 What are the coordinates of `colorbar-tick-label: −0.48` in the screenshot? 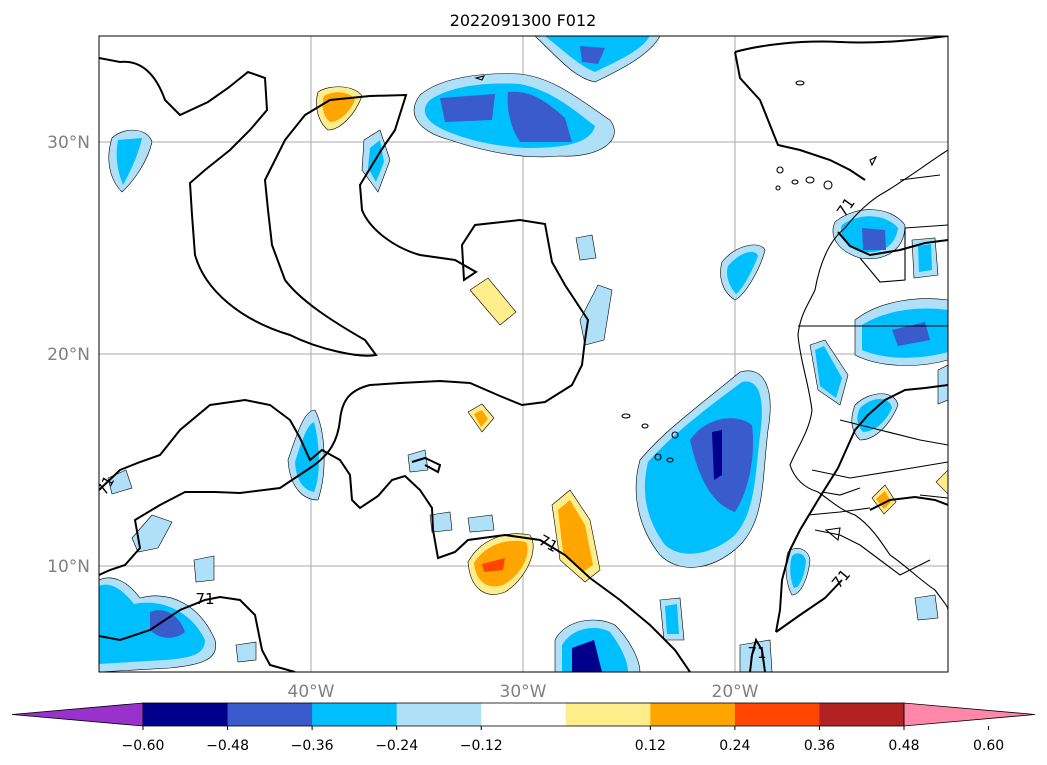 It's located at (227, 746).